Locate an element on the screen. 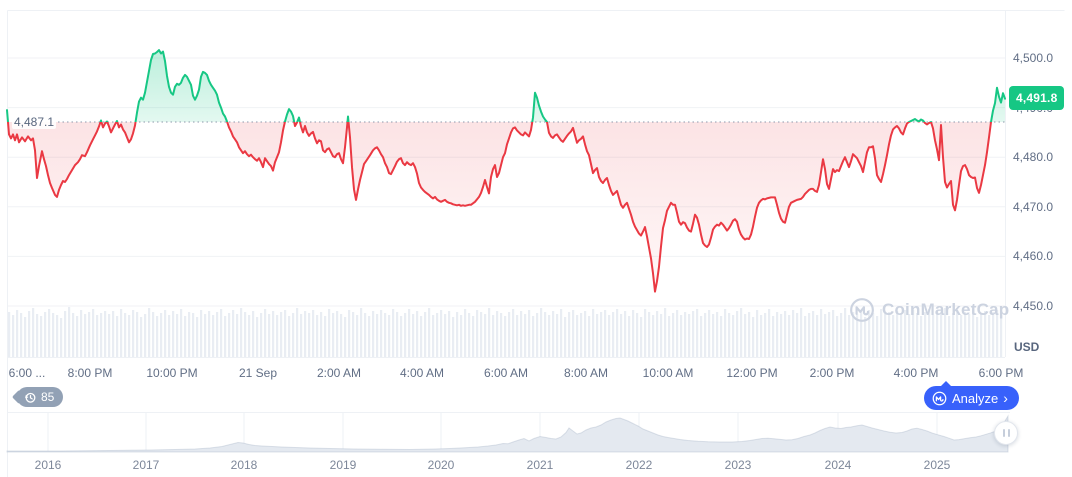 The height and width of the screenshot is (477, 1072). current-price-badge: 4,491.8 is located at coordinates (1037, 98).